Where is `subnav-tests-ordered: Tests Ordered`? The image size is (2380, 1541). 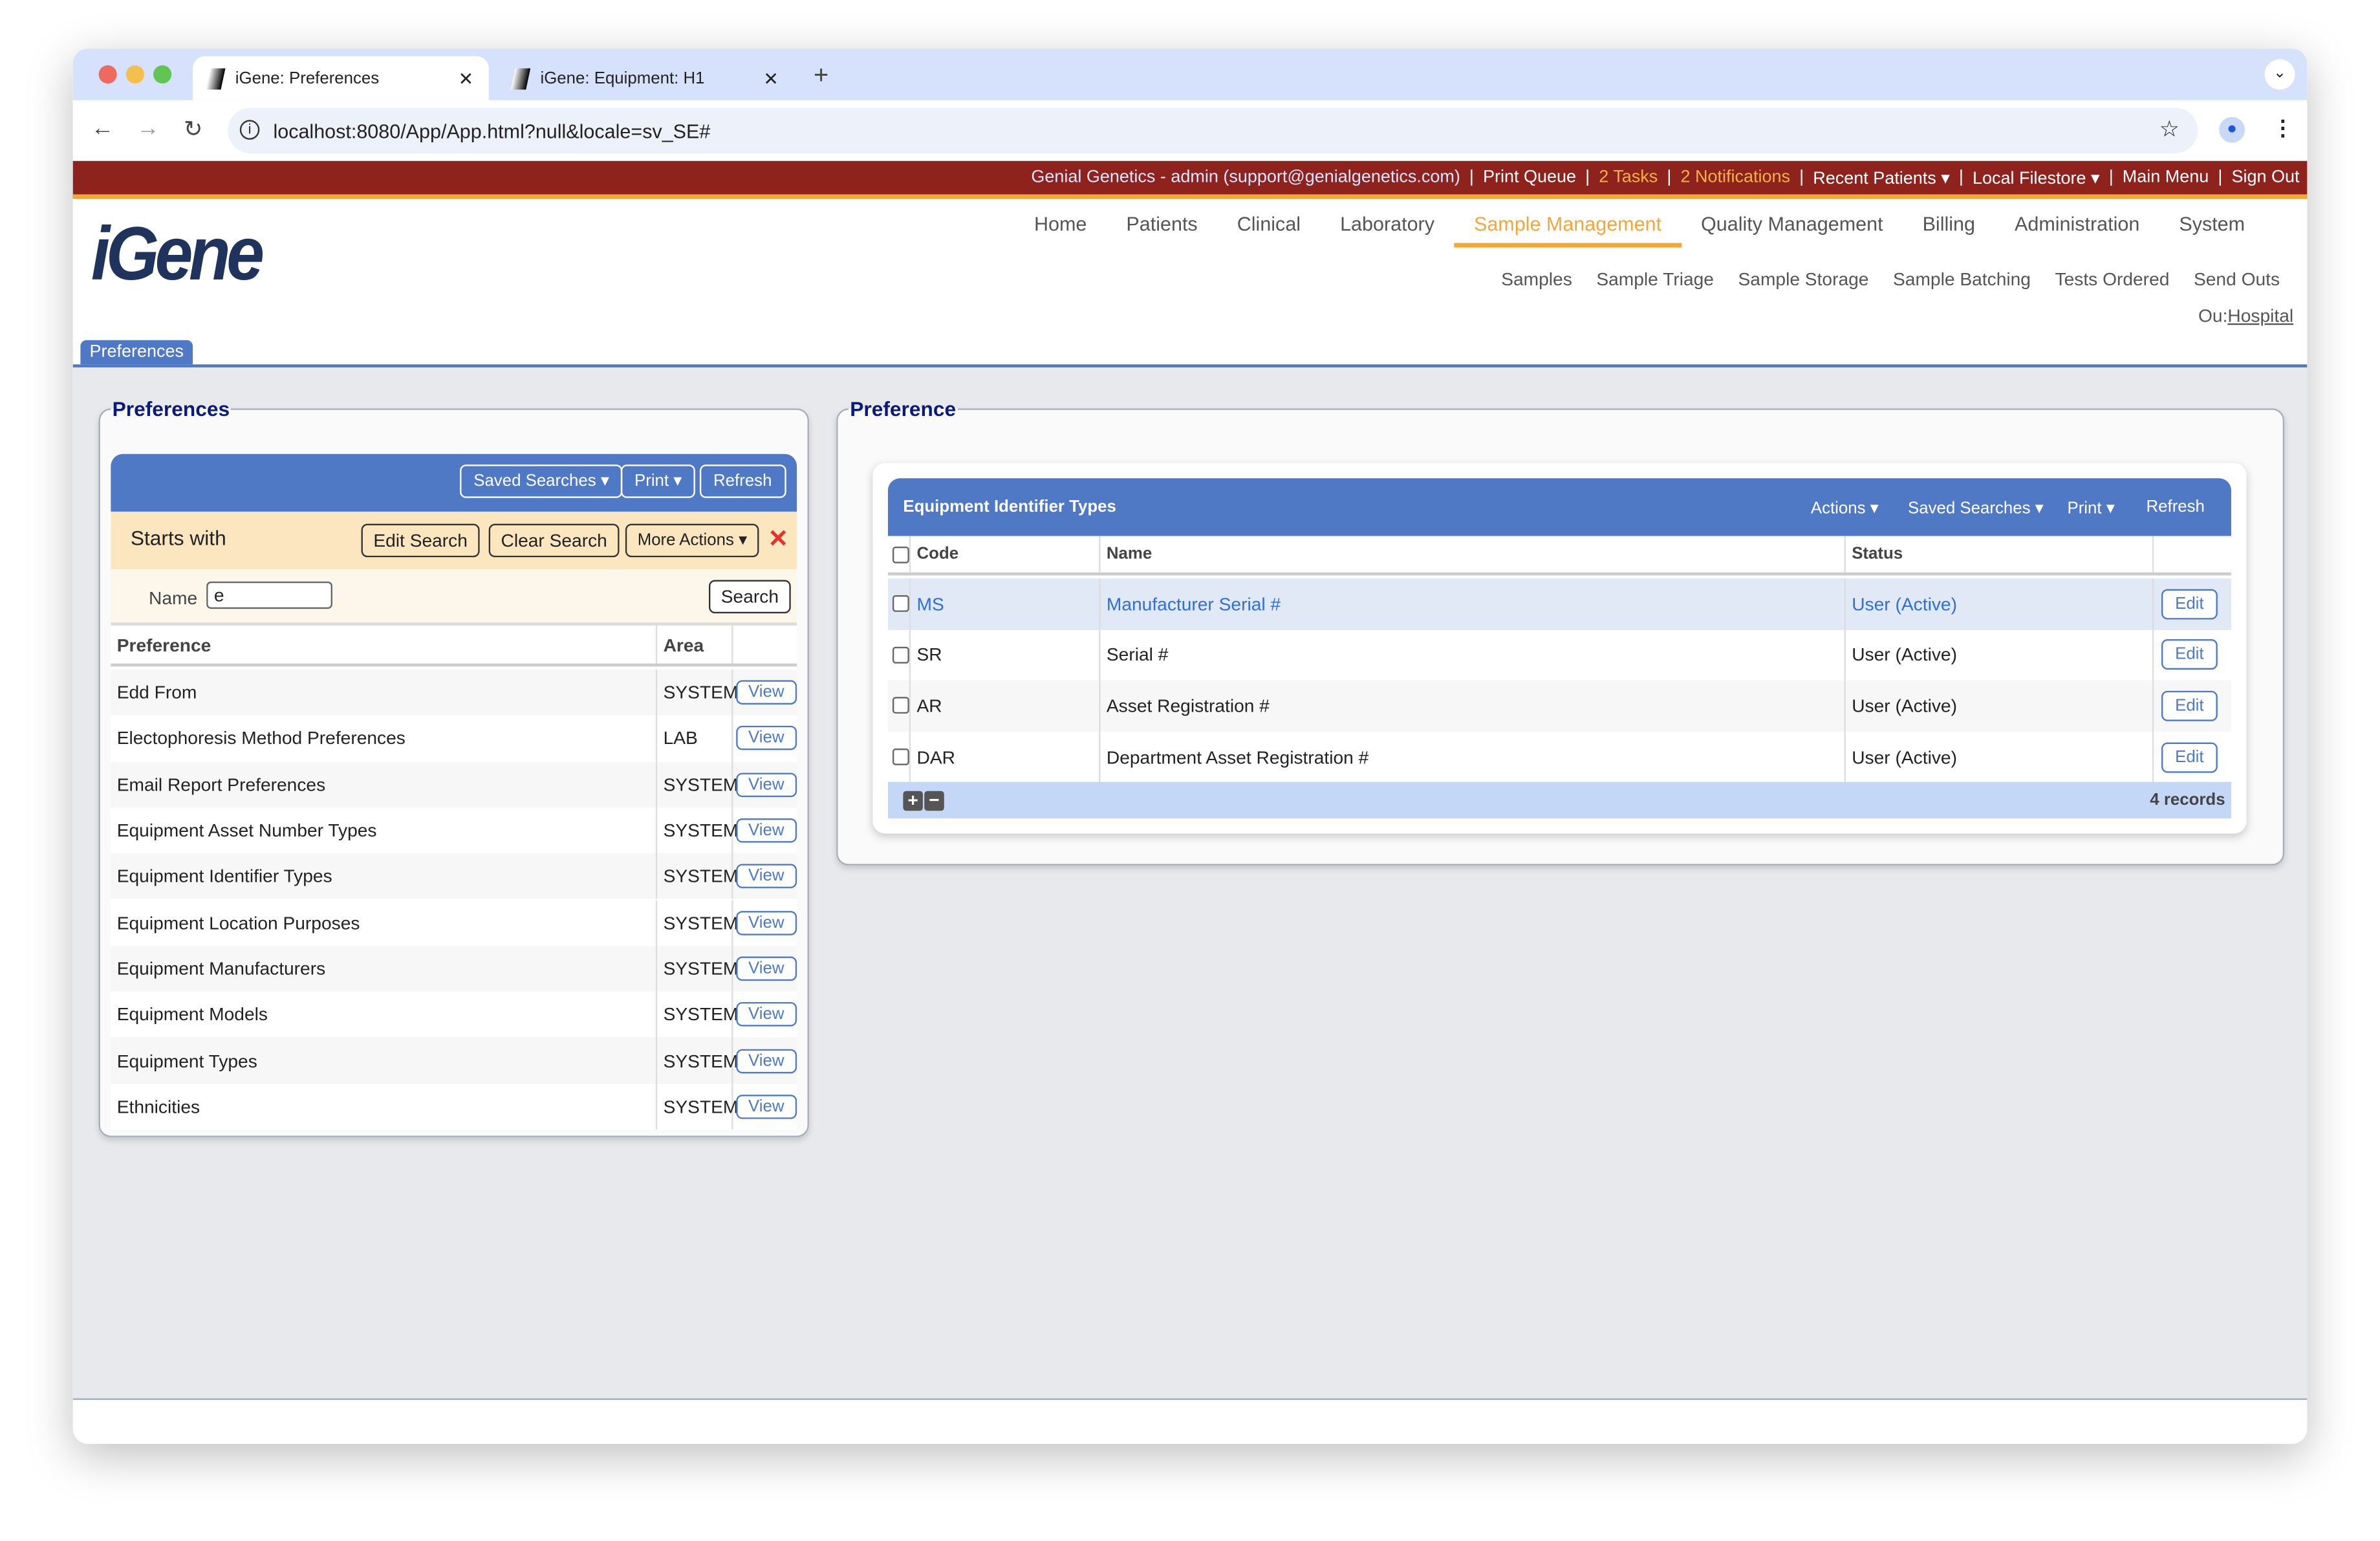
subnav-tests-ordered: Tests Ordered is located at coordinates (2112, 279).